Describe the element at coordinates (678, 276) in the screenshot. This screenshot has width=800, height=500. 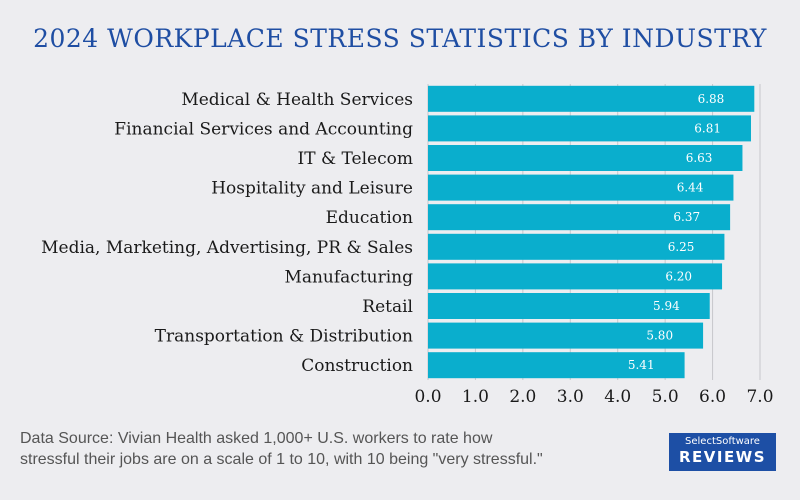
I see `bar-value-label: 6.20` at that location.